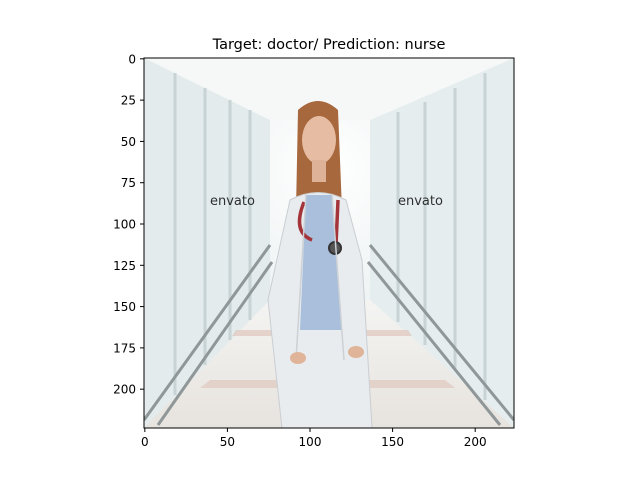  I want to click on watermarks: envato envato, so click(326, 201).